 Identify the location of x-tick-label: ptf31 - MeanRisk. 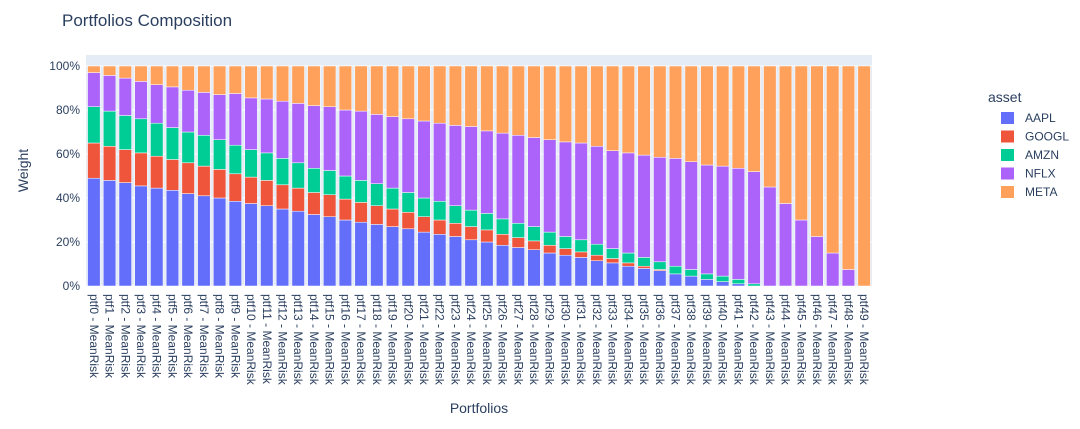
(581, 340).